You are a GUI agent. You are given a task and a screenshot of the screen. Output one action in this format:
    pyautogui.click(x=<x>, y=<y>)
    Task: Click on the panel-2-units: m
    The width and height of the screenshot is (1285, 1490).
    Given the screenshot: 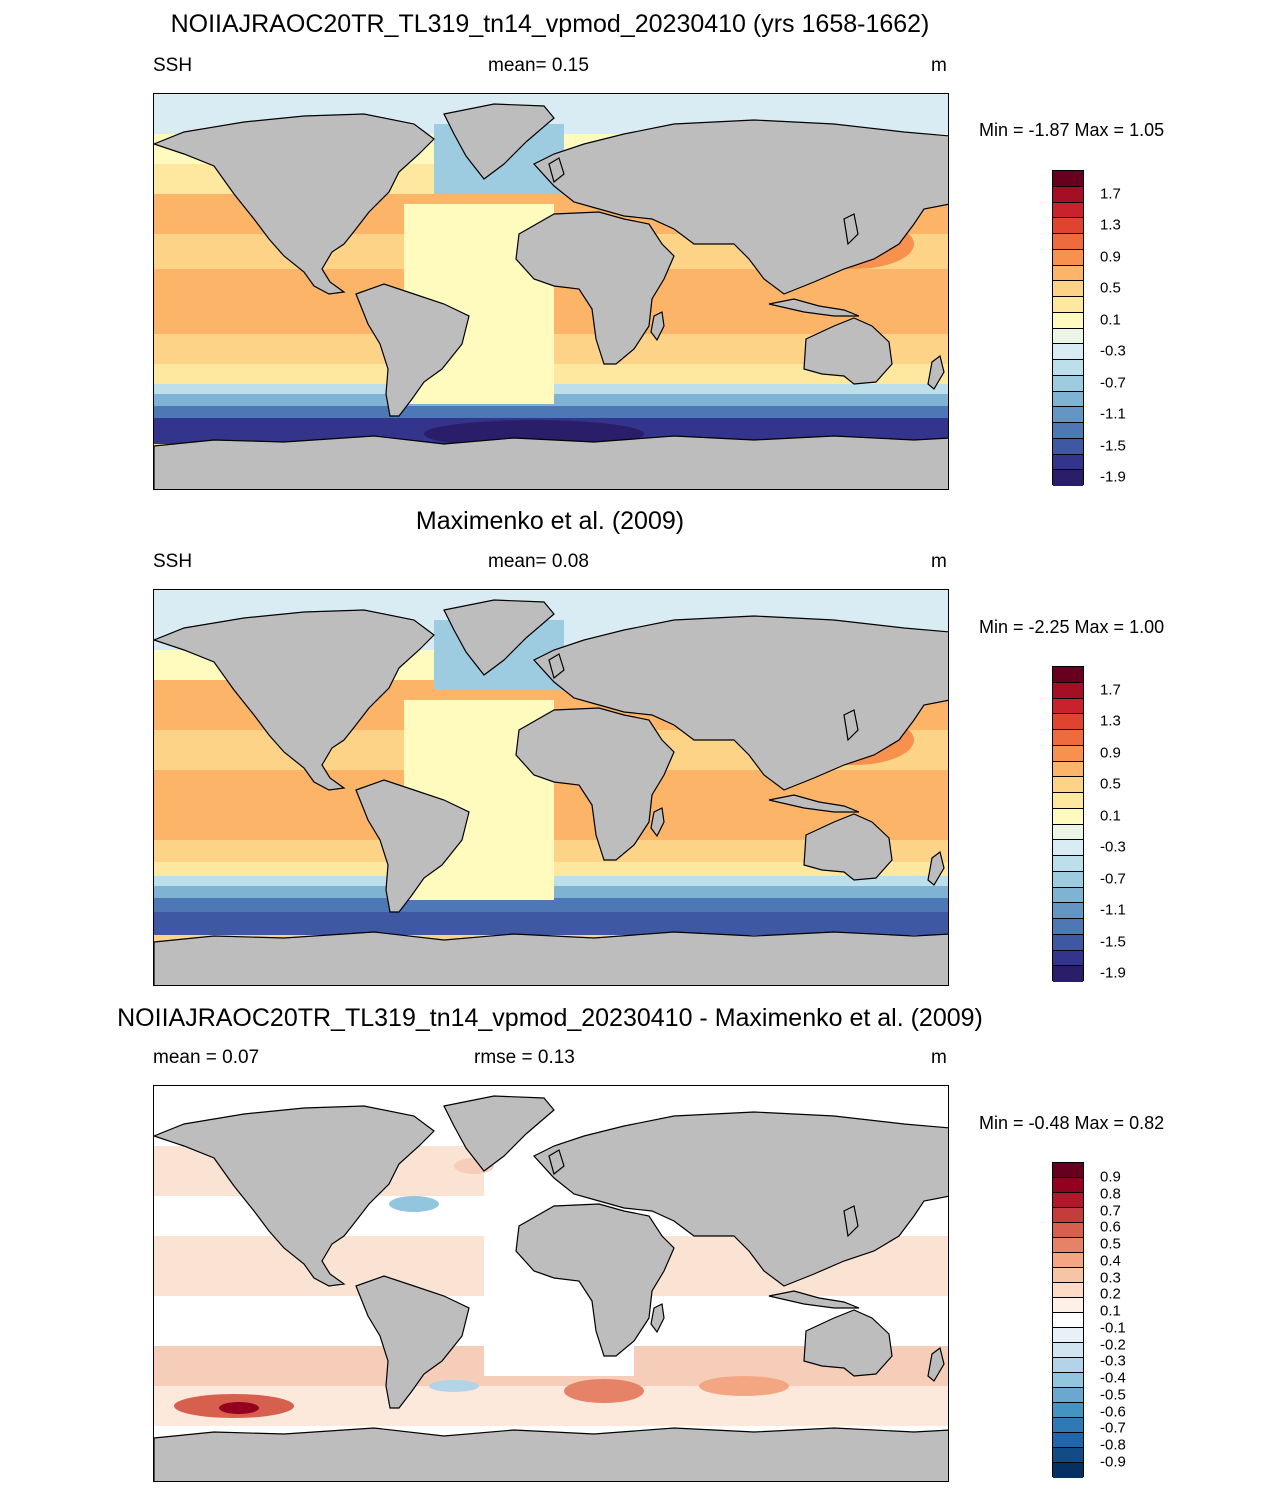 What is the action you would take?
    pyautogui.click(x=939, y=561)
    